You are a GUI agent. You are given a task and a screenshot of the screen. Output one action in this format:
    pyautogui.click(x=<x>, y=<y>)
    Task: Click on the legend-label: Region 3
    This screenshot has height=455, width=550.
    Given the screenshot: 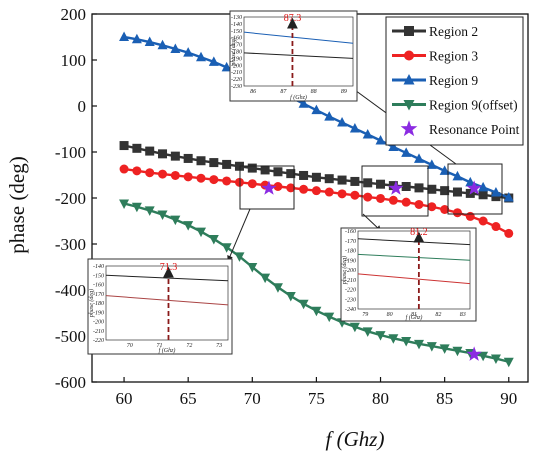 What is the action you would take?
    pyautogui.click(x=453, y=56)
    